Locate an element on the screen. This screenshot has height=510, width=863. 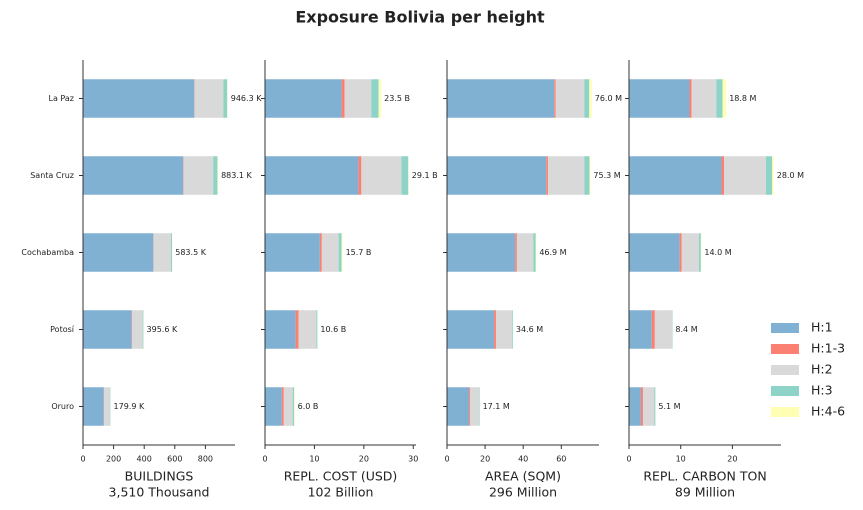
total-label: 8.4 M is located at coordinates (686, 329).